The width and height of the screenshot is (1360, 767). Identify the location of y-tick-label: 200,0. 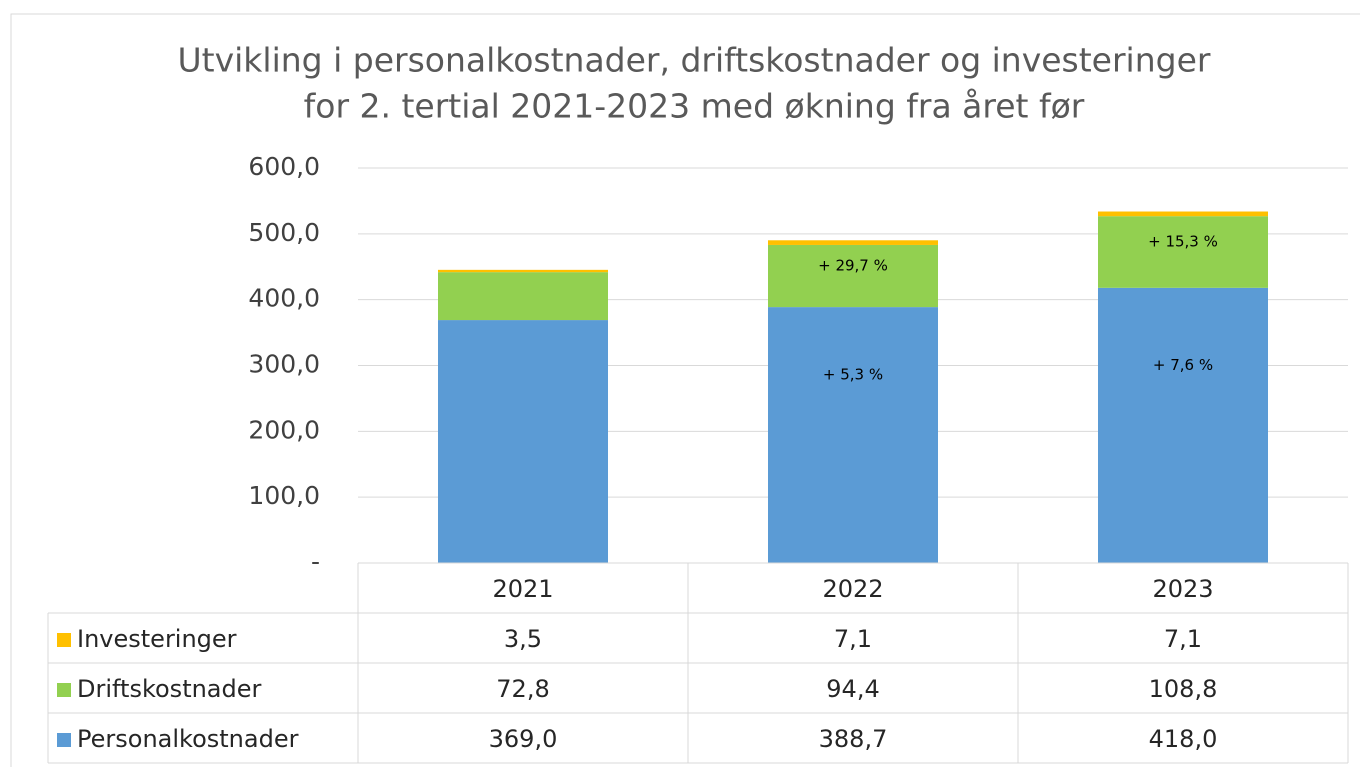
(284, 429).